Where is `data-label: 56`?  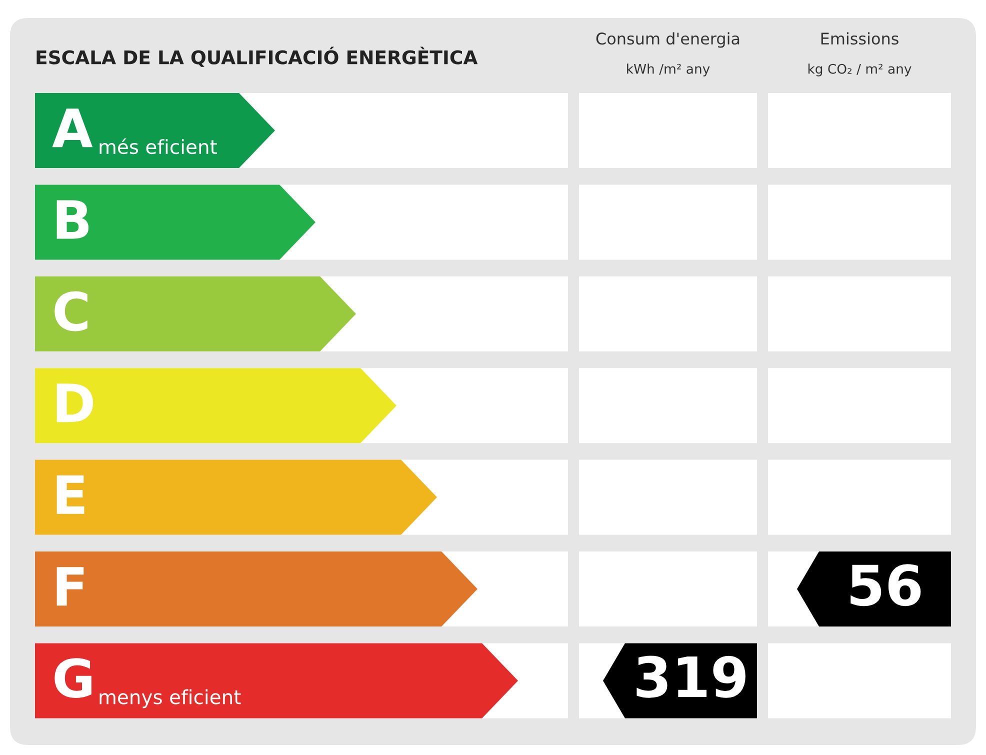 data-label: 56 is located at coordinates (885, 585).